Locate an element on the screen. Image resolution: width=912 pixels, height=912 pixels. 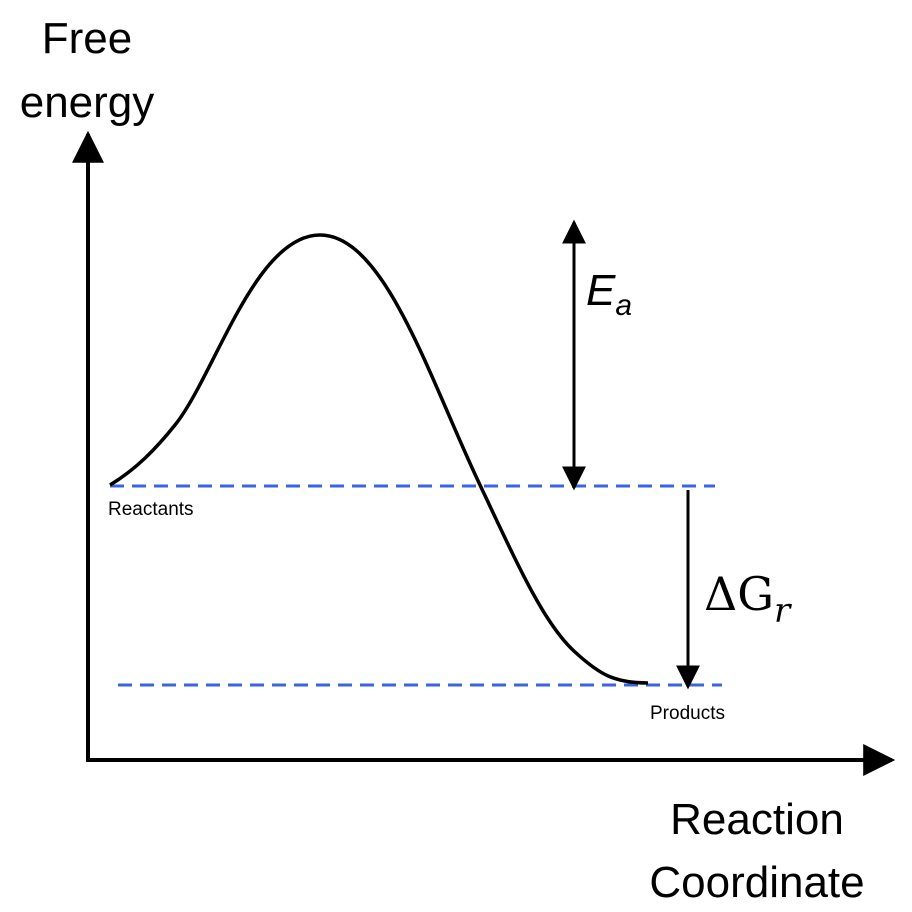
subscript: a is located at coordinates (623, 305).